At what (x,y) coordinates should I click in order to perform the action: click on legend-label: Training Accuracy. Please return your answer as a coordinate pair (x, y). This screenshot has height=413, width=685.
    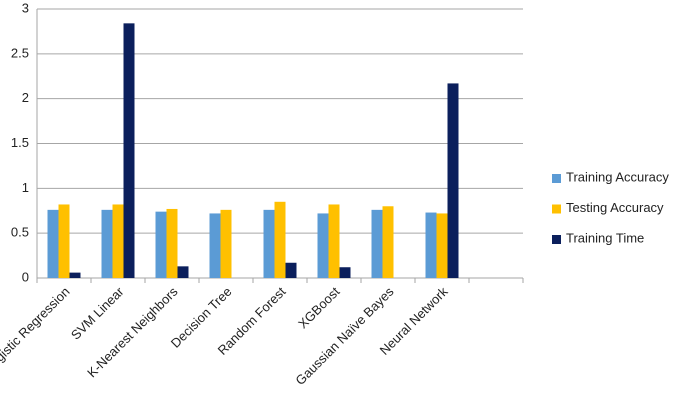
    Looking at the image, I should click on (617, 176).